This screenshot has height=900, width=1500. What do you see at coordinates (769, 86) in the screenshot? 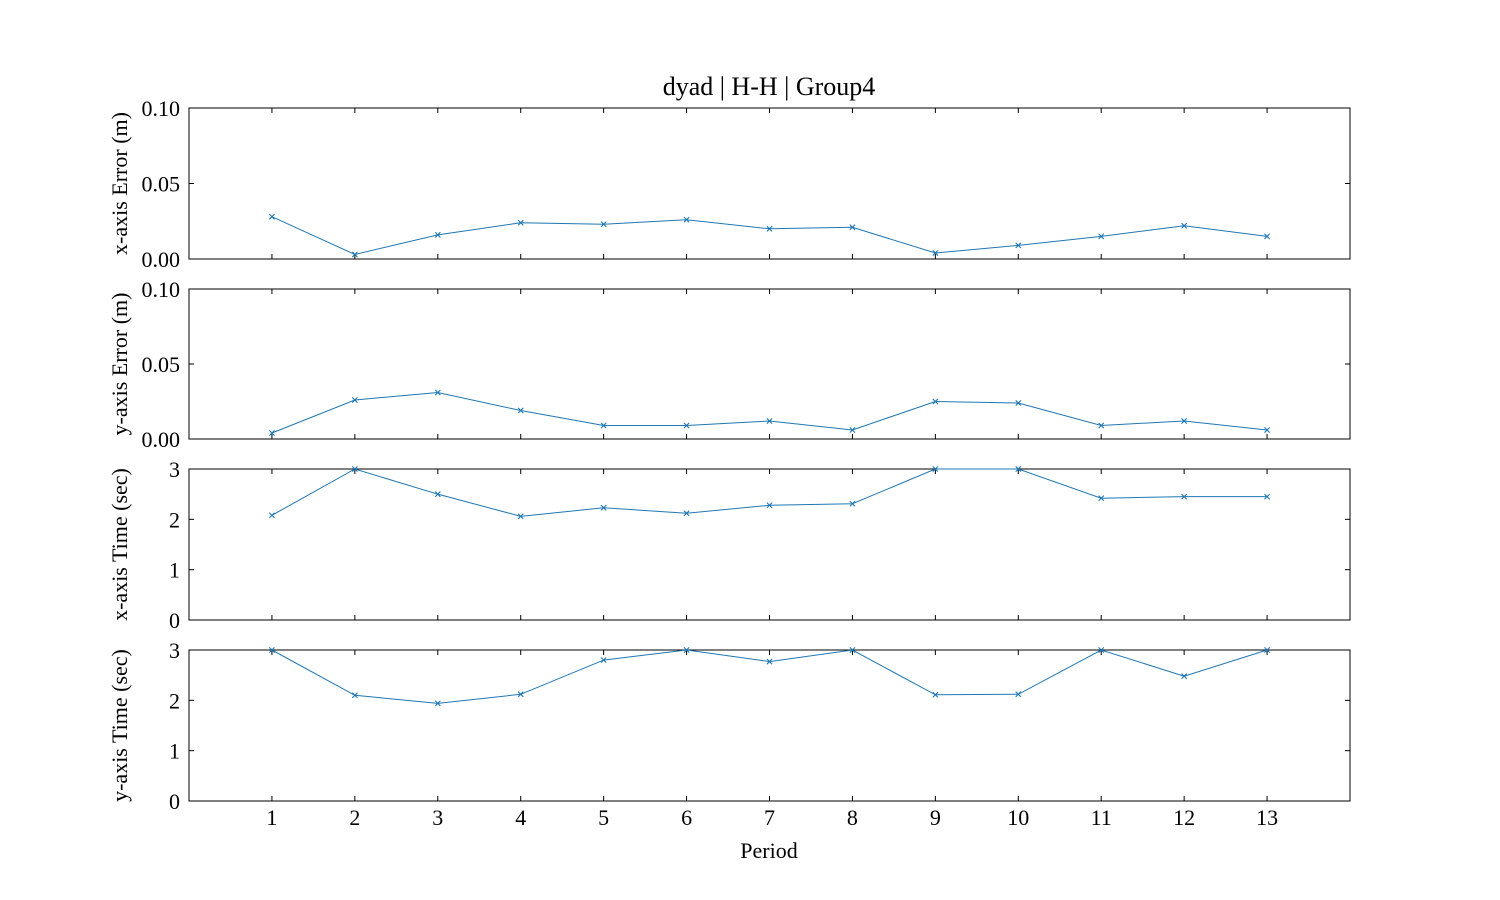
I see `chart-title: dyad | H-H | Group4` at bounding box center [769, 86].